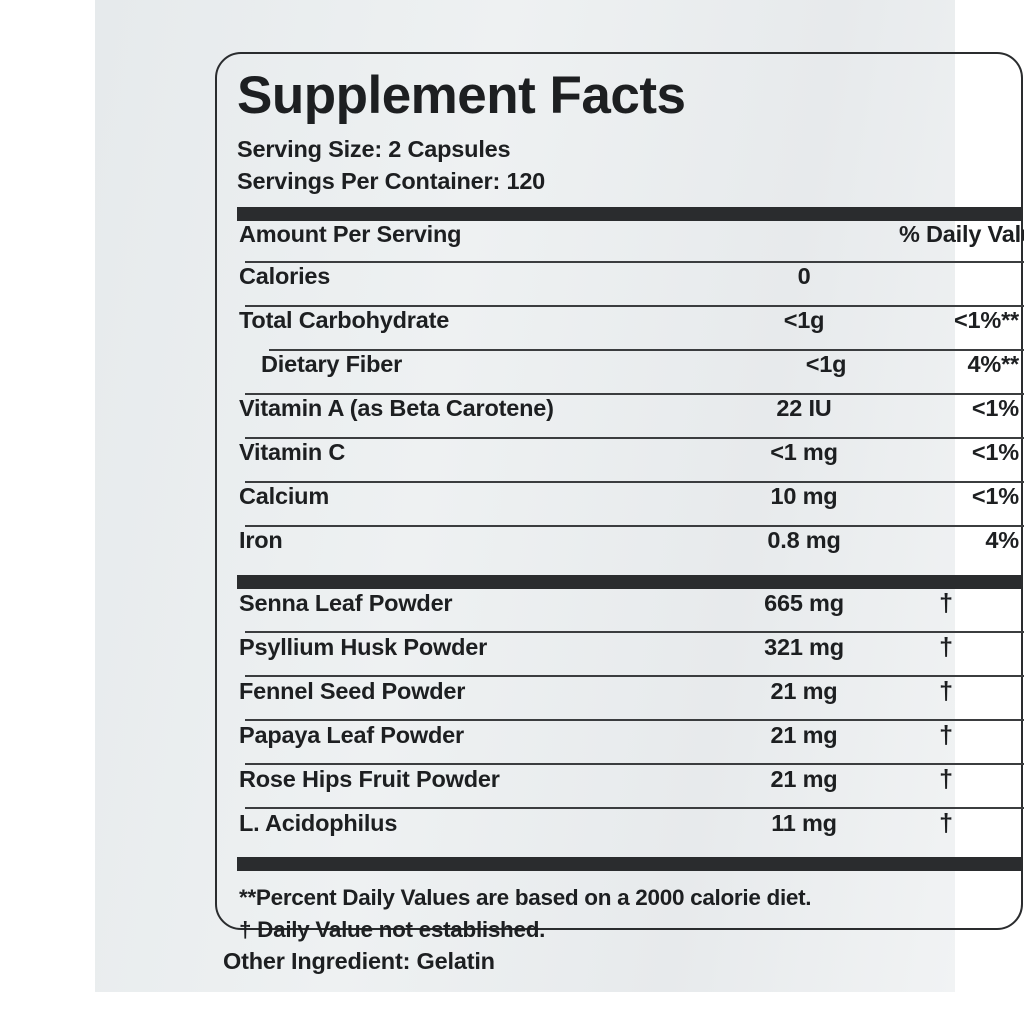  What do you see at coordinates (986, 319) in the screenshot?
I see `nutrient-daily-value: <1%**` at bounding box center [986, 319].